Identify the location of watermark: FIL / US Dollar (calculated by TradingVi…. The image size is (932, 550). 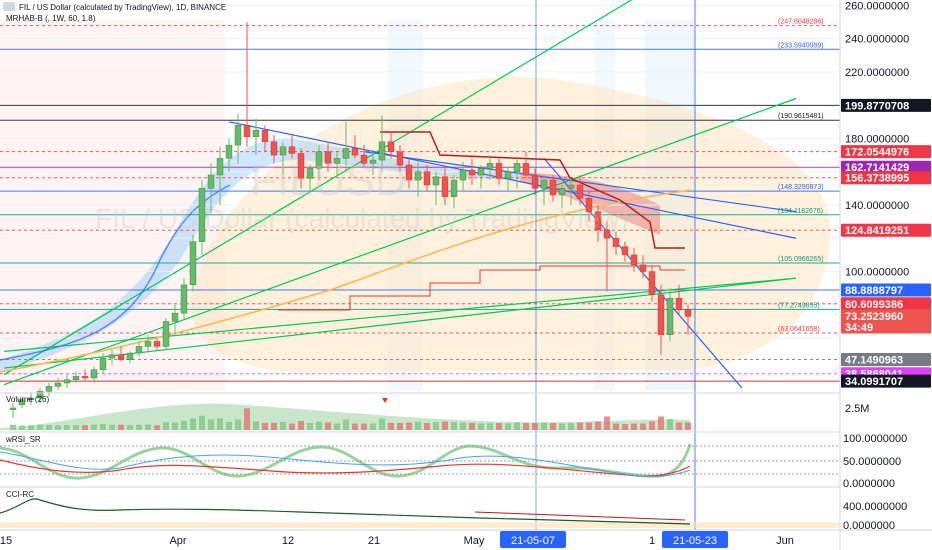
(362, 218).